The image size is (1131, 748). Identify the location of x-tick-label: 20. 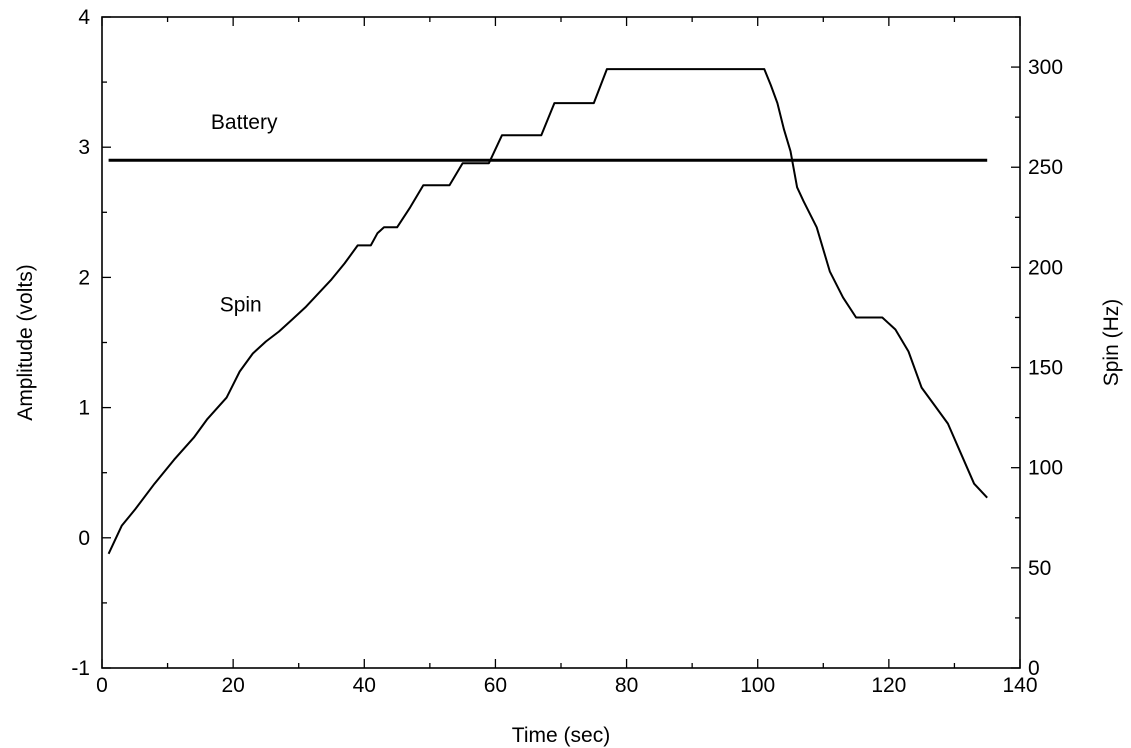
(232, 685).